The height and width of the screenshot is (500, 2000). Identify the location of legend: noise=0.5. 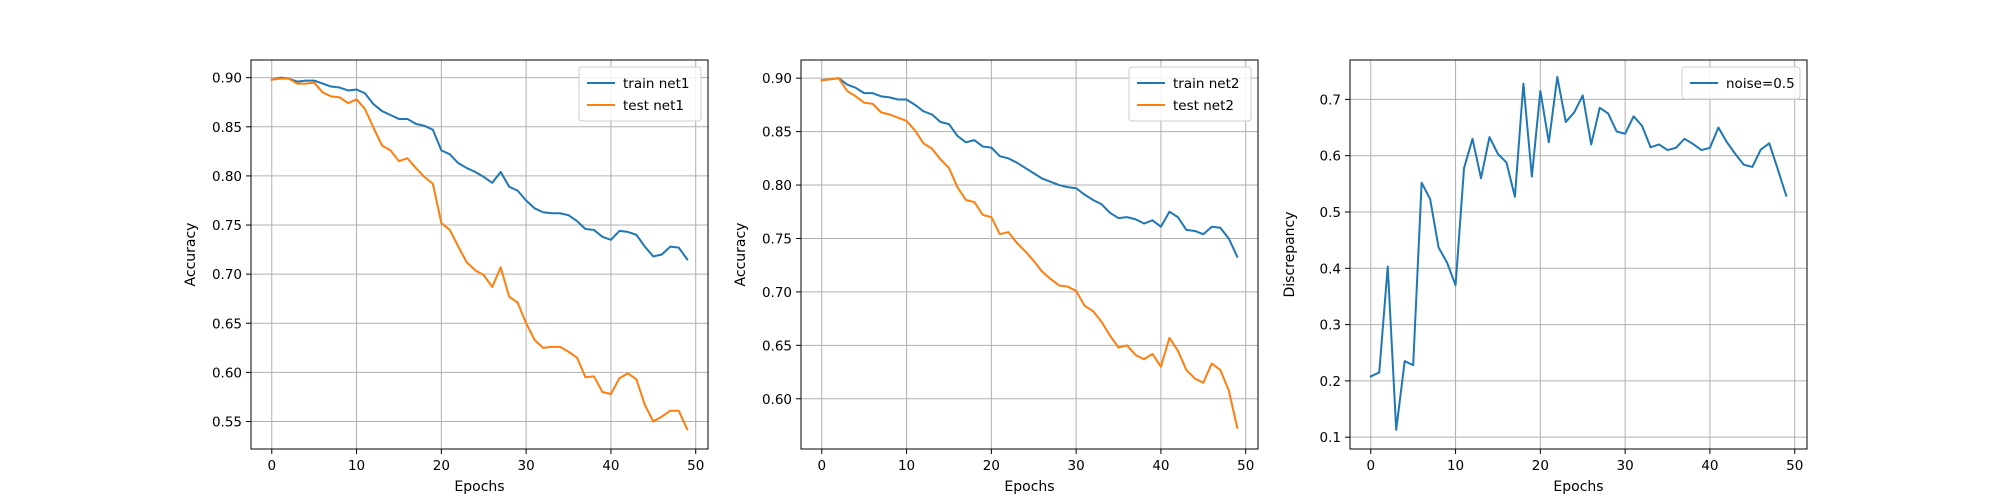
(1741, 83).